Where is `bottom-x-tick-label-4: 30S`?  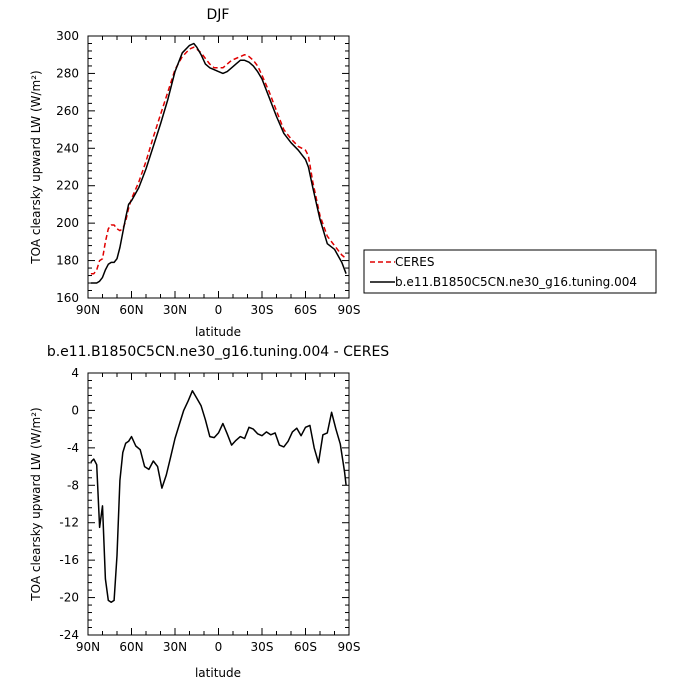
bottom-x-tick-label-4: 30S is located at coordinates (262, 647).